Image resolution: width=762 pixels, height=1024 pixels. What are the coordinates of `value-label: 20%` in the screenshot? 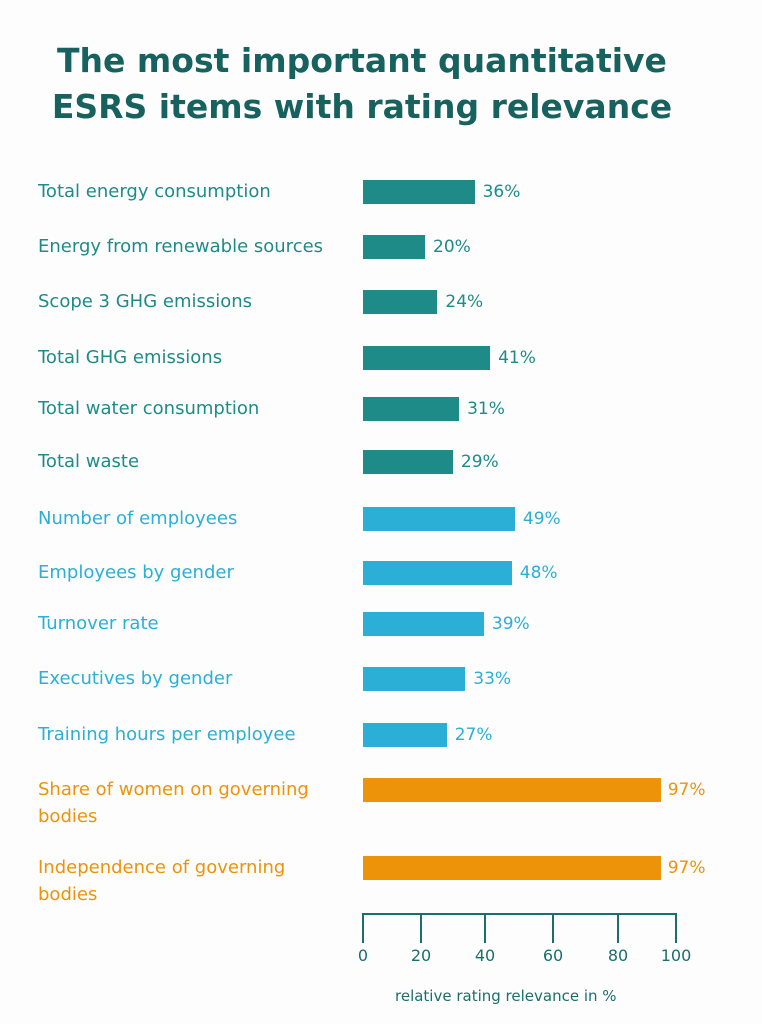 It's located at (452, 247).